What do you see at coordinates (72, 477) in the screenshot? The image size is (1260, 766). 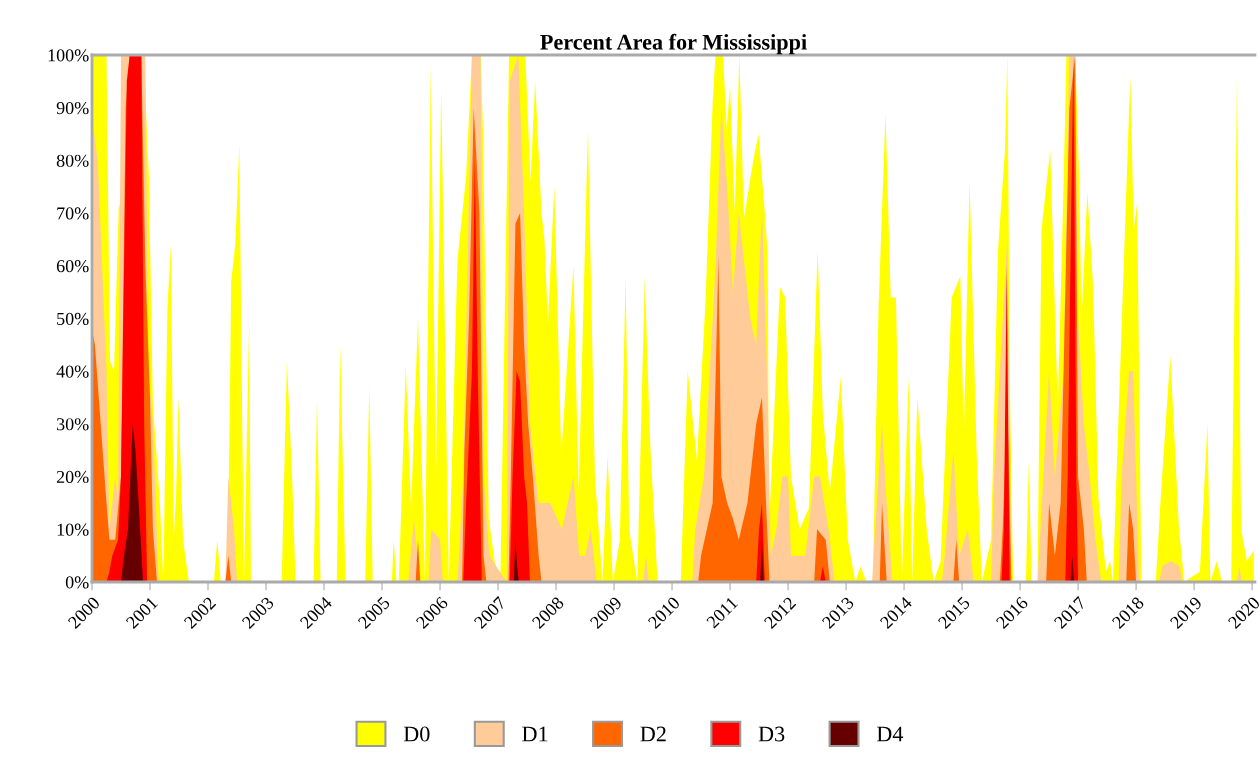 I see `y-tick-label: 20%` at bounding box center [72, 477].